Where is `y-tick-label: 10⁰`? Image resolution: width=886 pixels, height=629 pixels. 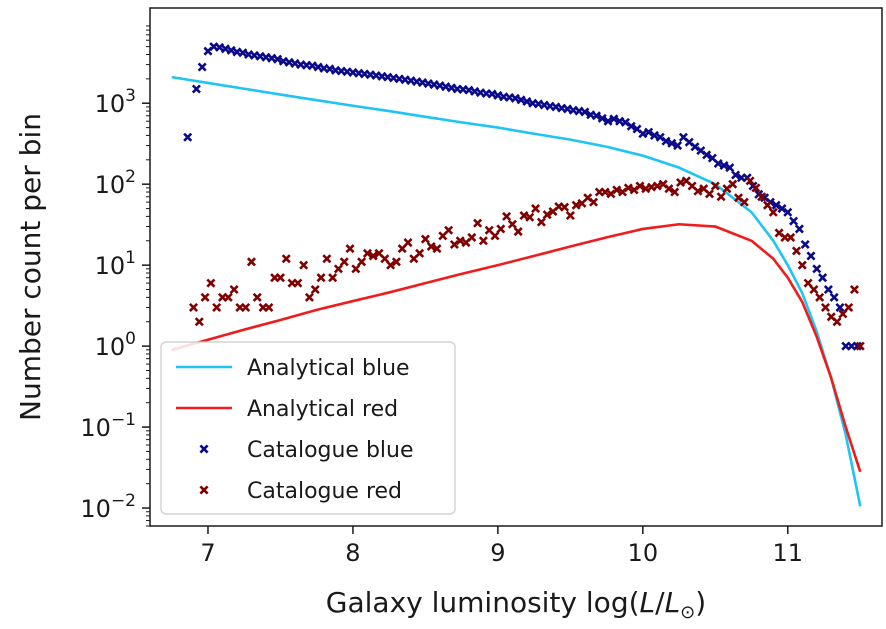 y-tick-label: 10⁰ is located at coordinates (115, 345).